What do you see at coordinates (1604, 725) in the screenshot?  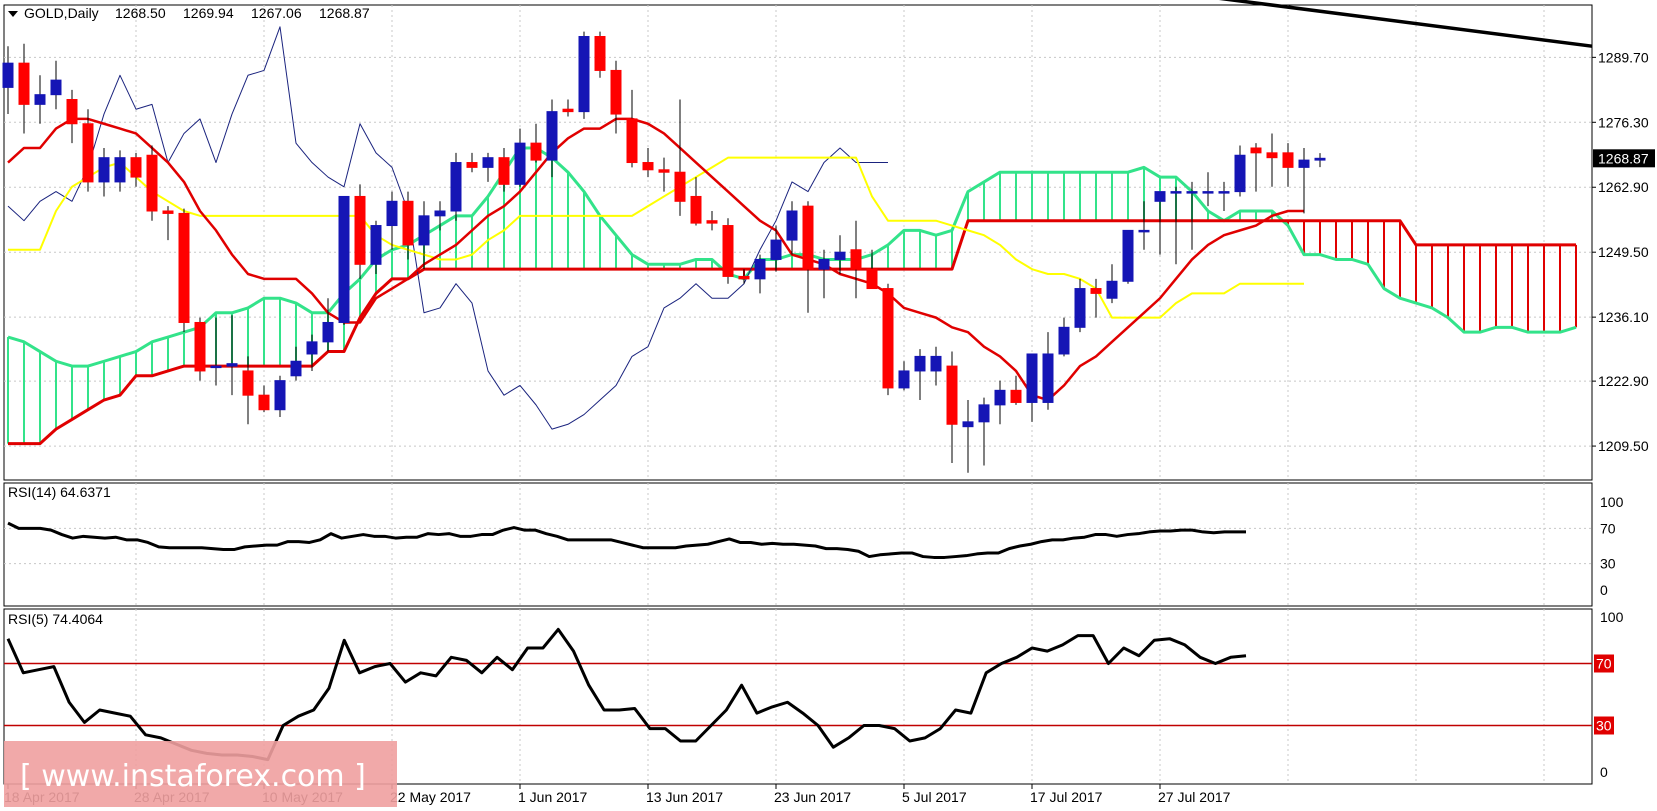 I see `rsi5-level-badge` at bounding box center [1604, 725].